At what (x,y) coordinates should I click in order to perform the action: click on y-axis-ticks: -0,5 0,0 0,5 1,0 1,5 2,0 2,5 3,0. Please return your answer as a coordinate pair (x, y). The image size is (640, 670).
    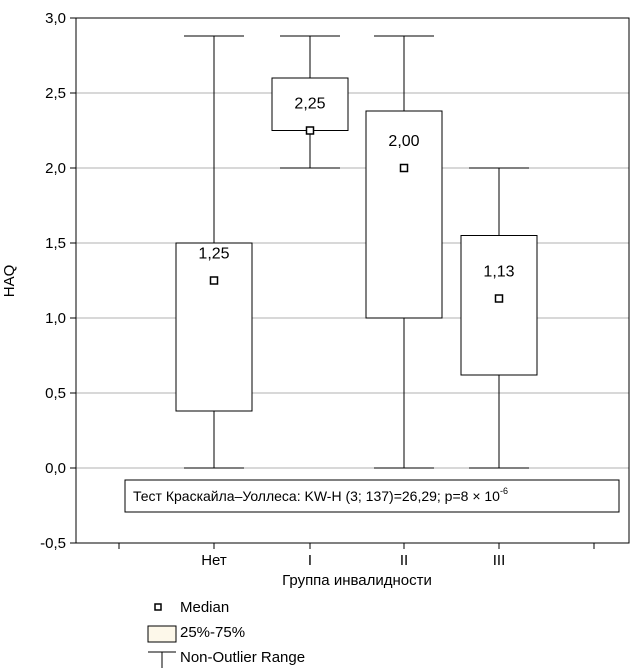
    Looking at the image, I should click on (58, 281).